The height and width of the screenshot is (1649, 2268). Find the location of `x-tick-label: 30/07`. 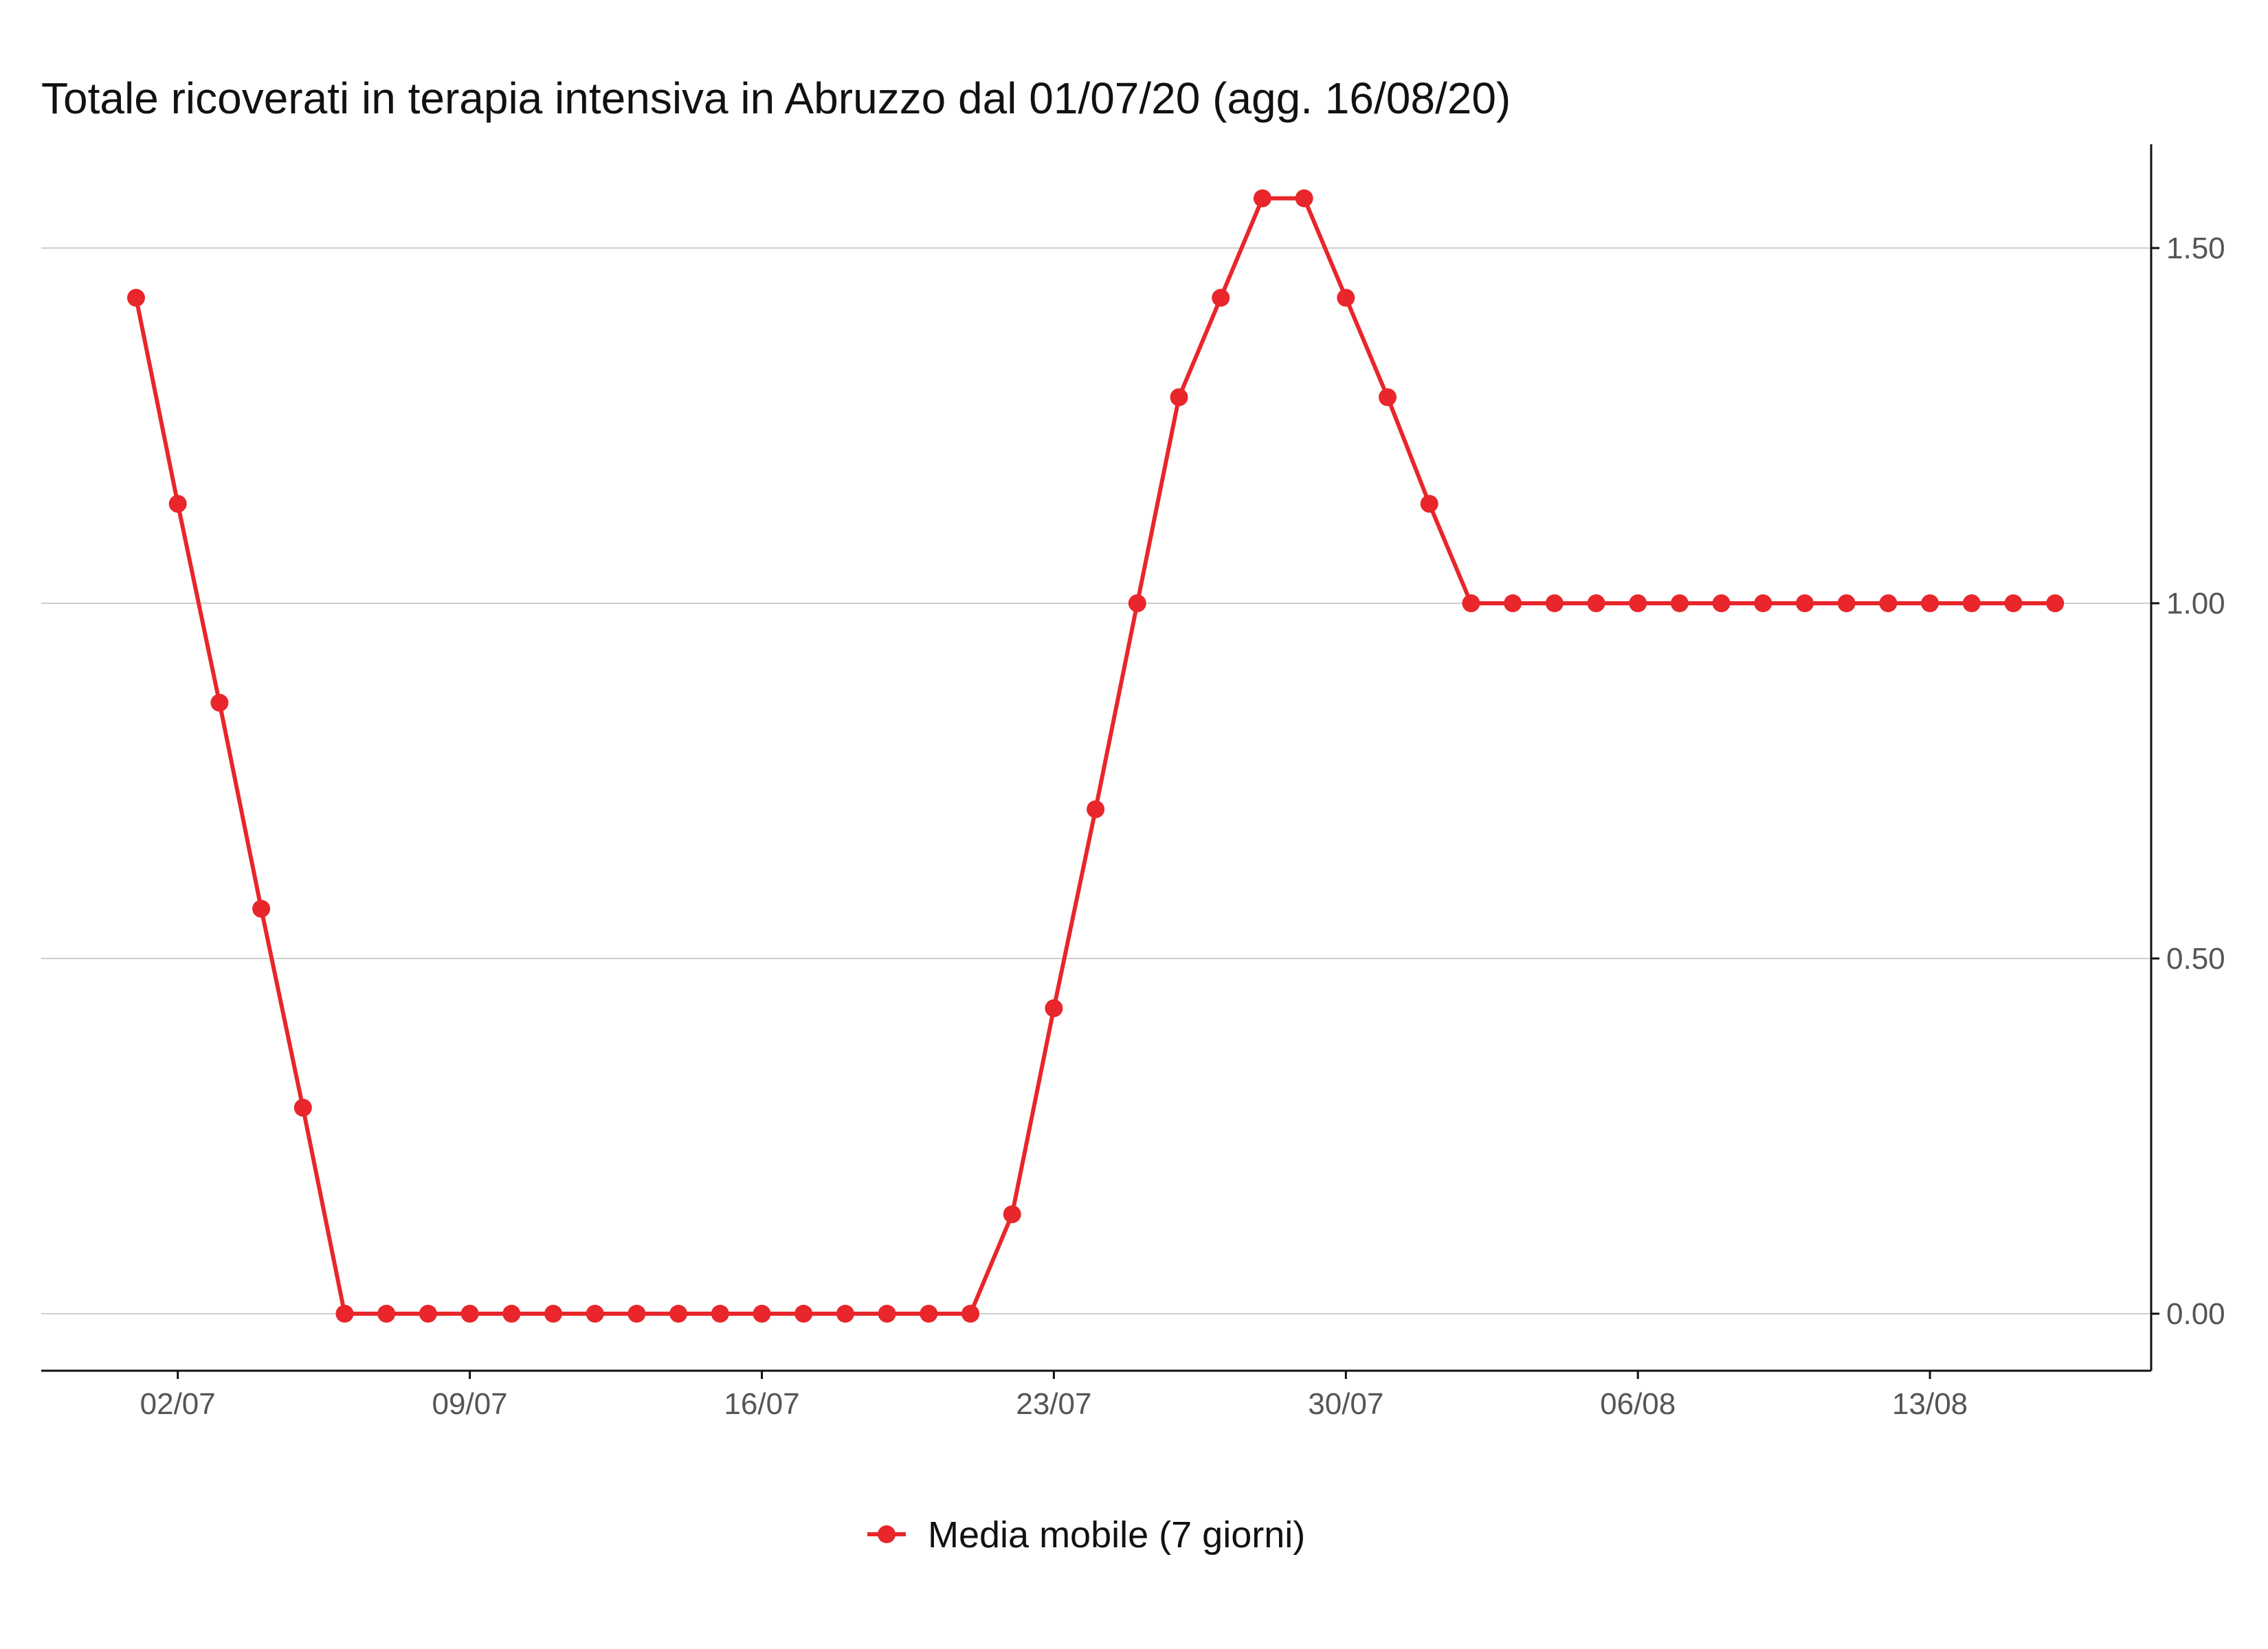

x-tick-label: 30/07 is located at coordinates (1345, 1404).